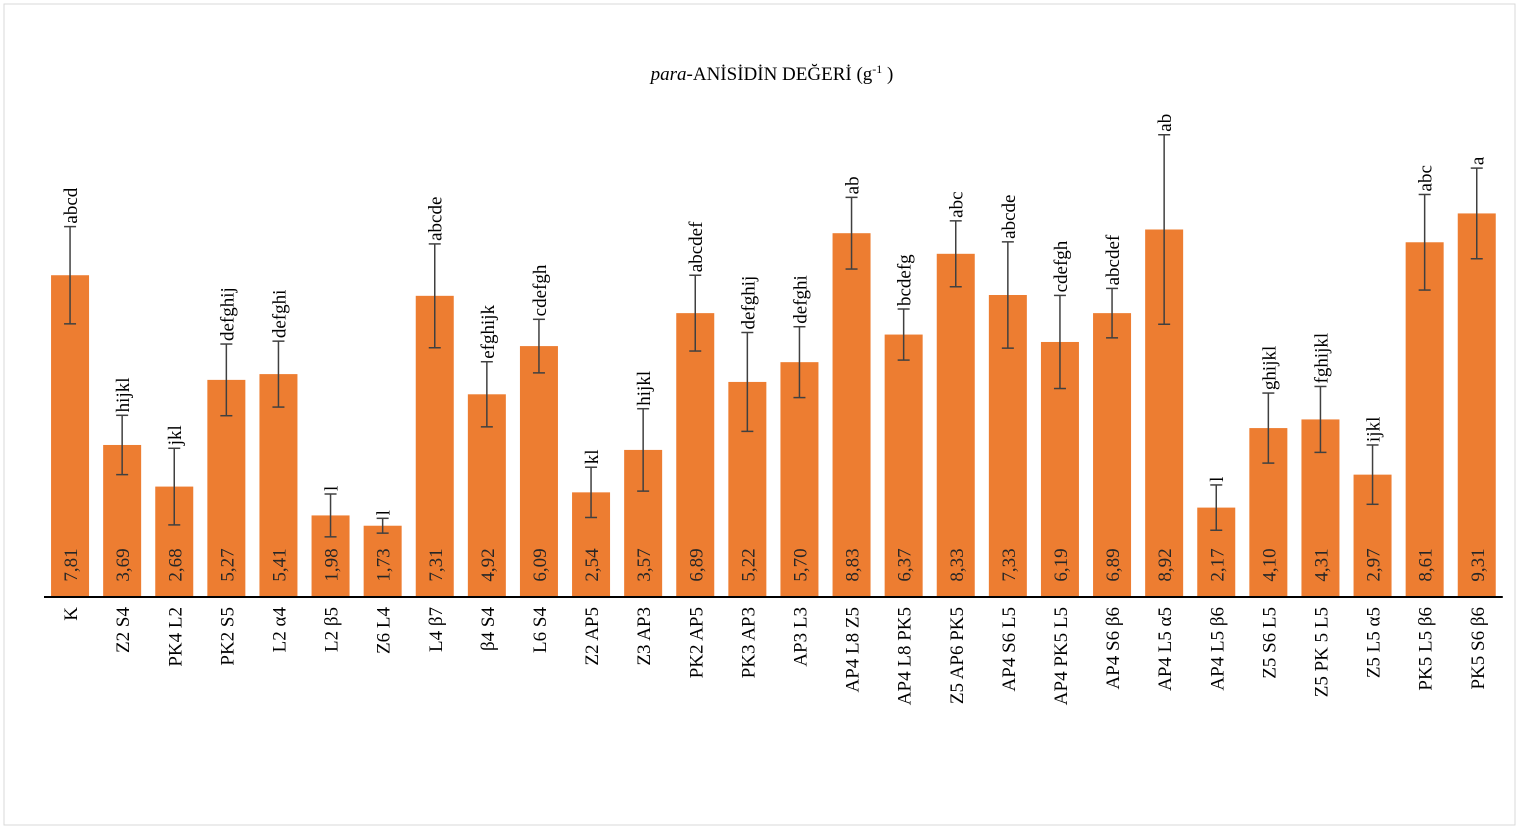 This screenshot has width=1519, height=829. Describe the element at coordinates (592, 565) in the screenshot. I see `value-label: 2,54` at that location.